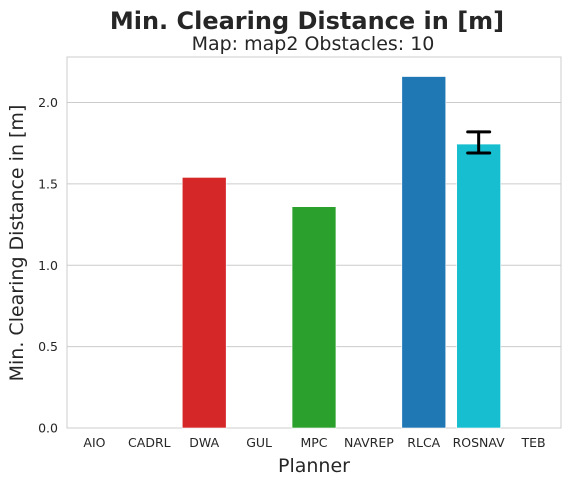 The width and height of the screenshot is (573, 486). I want to click on error-bar-rosnav, so click(479, 142).